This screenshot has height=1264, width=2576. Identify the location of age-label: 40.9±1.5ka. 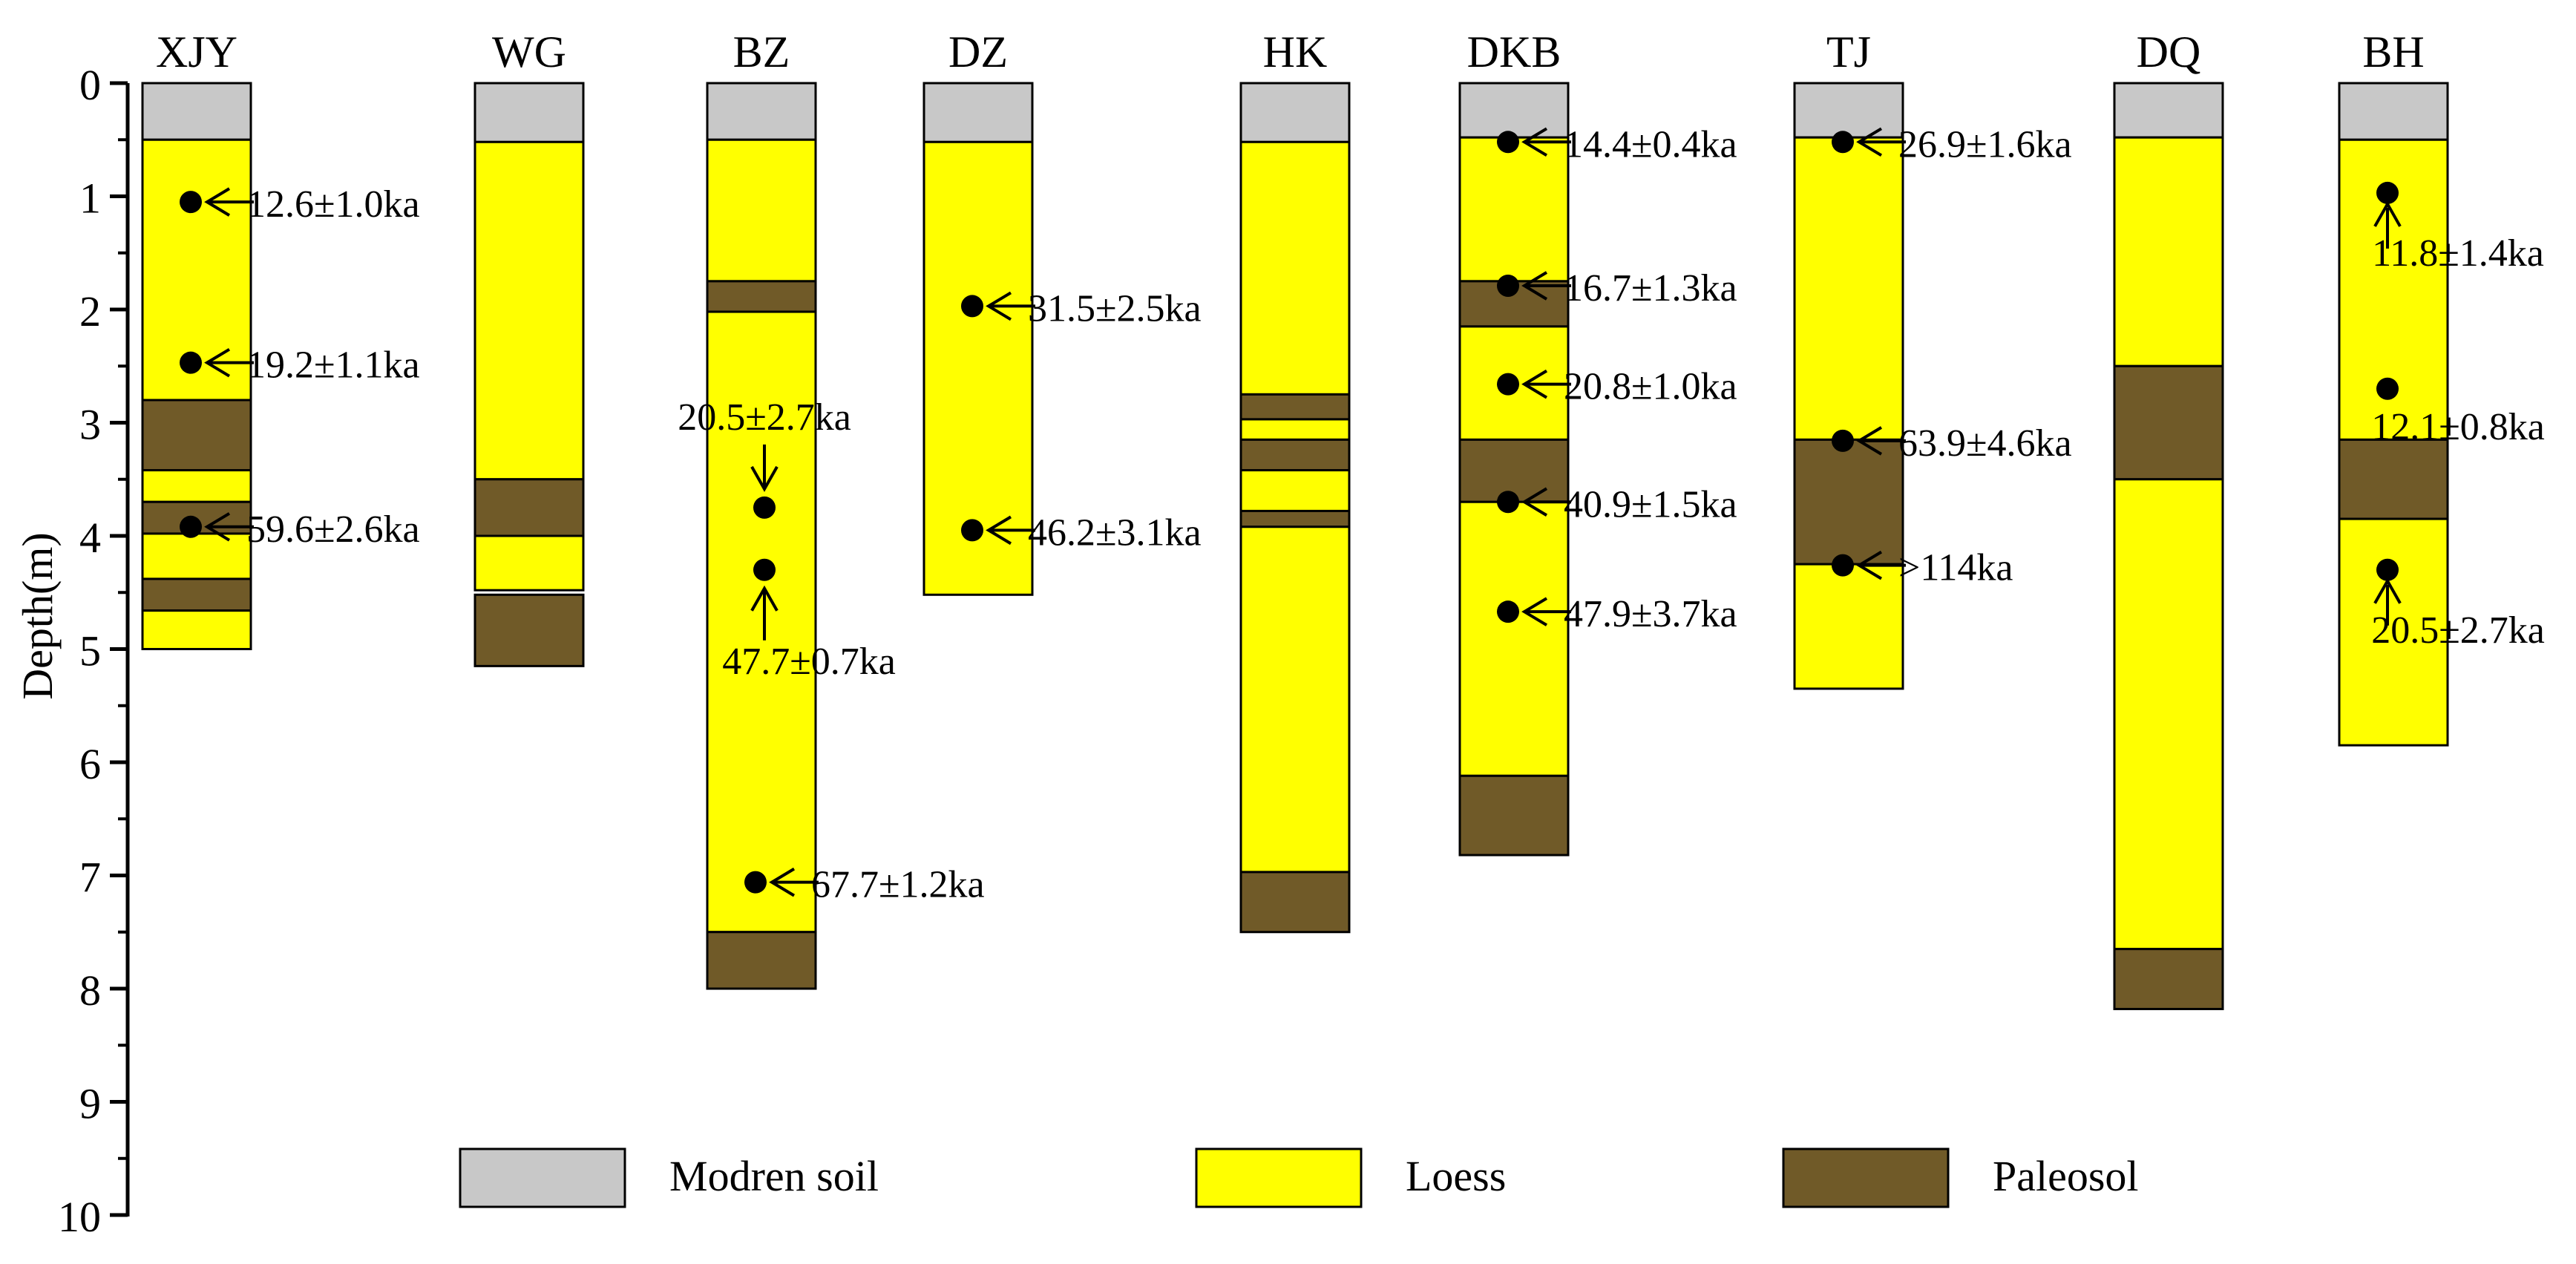
(1651, 504).